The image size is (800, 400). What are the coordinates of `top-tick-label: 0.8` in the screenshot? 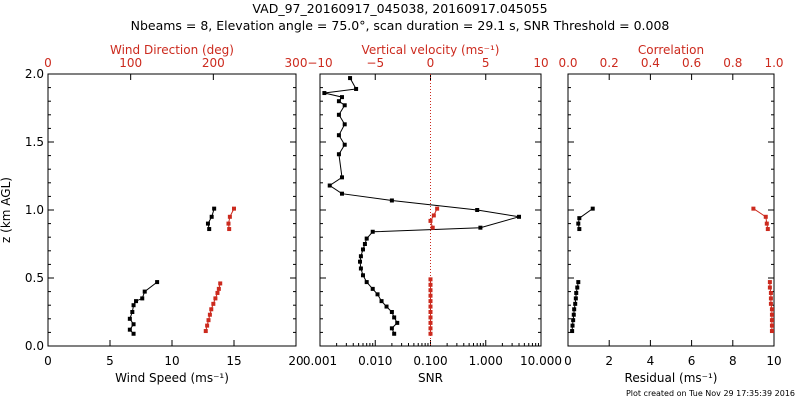 It's located at (732, 63).